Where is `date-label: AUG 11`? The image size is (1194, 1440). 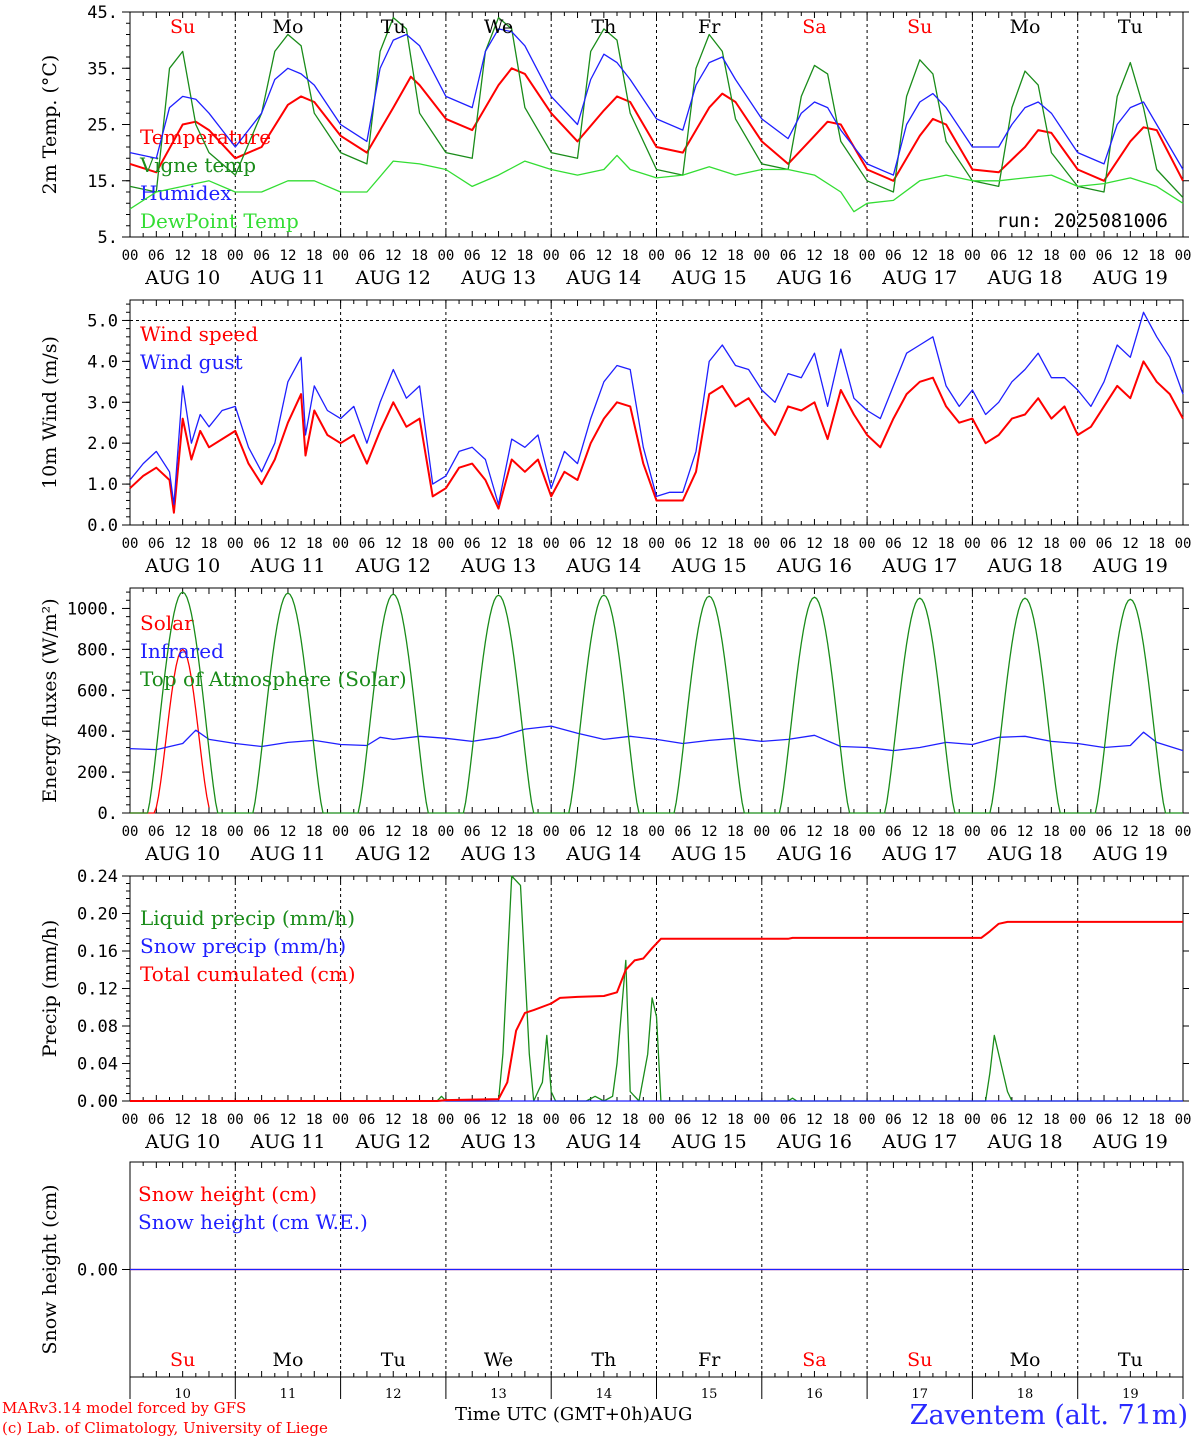 date-label: AUG 11 is located at coordinates (287, 278).